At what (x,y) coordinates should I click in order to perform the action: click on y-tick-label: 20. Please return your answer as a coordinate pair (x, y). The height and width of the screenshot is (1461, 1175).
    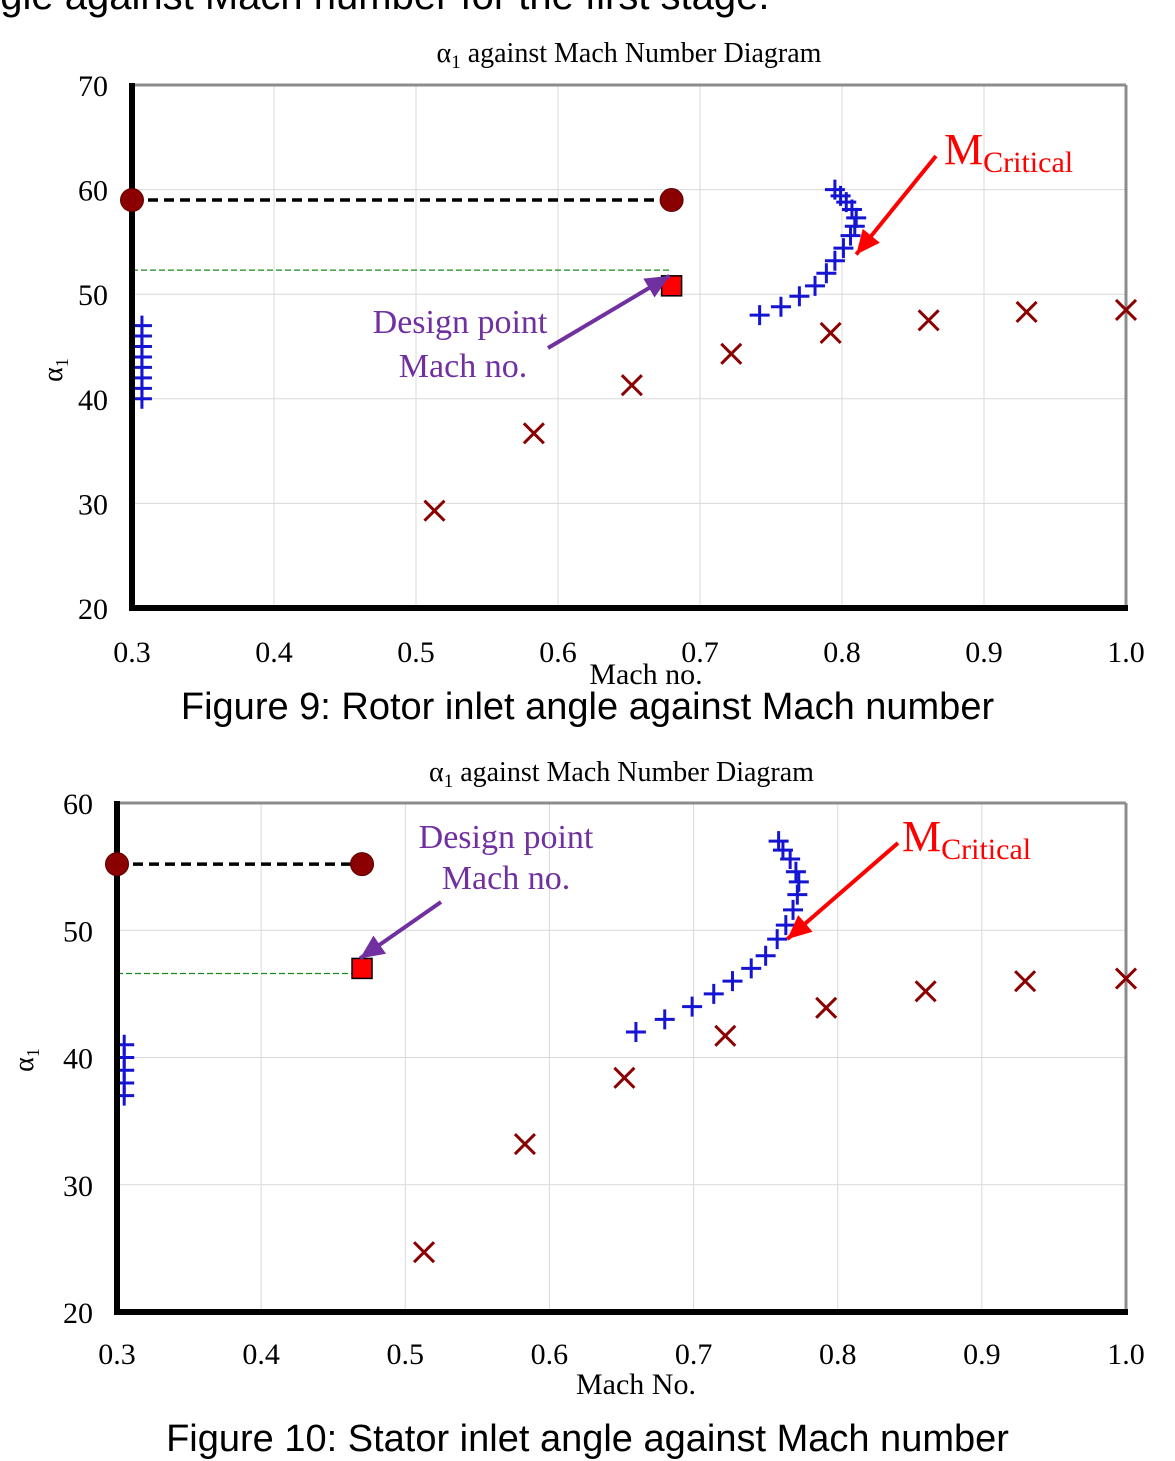
    Looking at the image, I should click on (78, 1313).